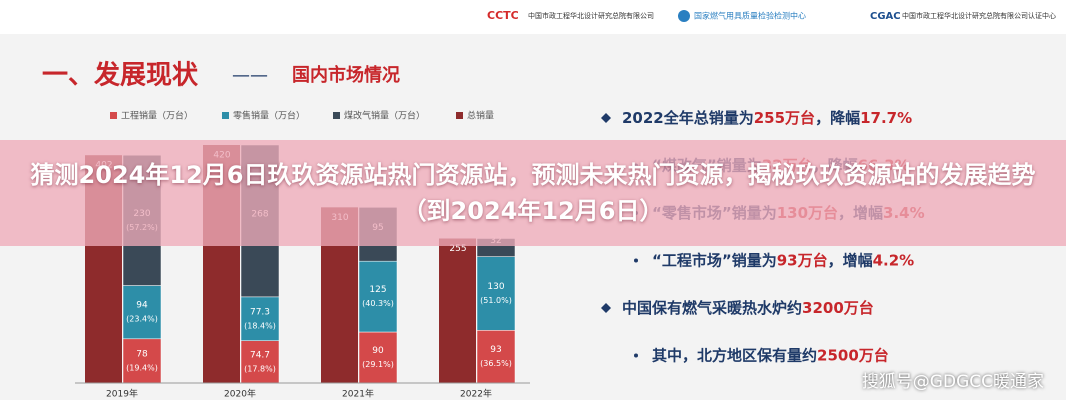 This screenshot has width=1066, height=400. I want to click on bullet-segment: 2500万台, so click(853, 355).